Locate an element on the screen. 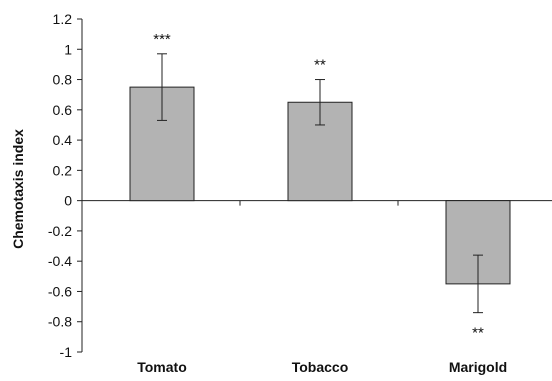 Image resolution: width=552 pixels, height=381 pixels. y-tick-label: 1.2 is located at coordinates (63, 19).